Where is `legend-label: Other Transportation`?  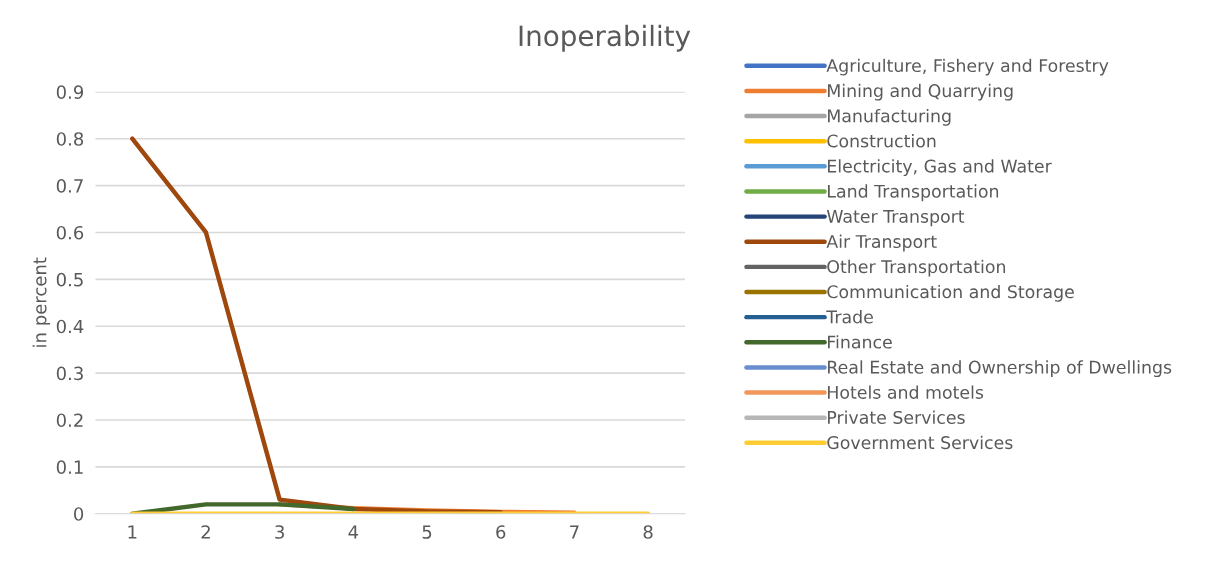
legend-label: Other Transportation is located at coordinates (916, 268).